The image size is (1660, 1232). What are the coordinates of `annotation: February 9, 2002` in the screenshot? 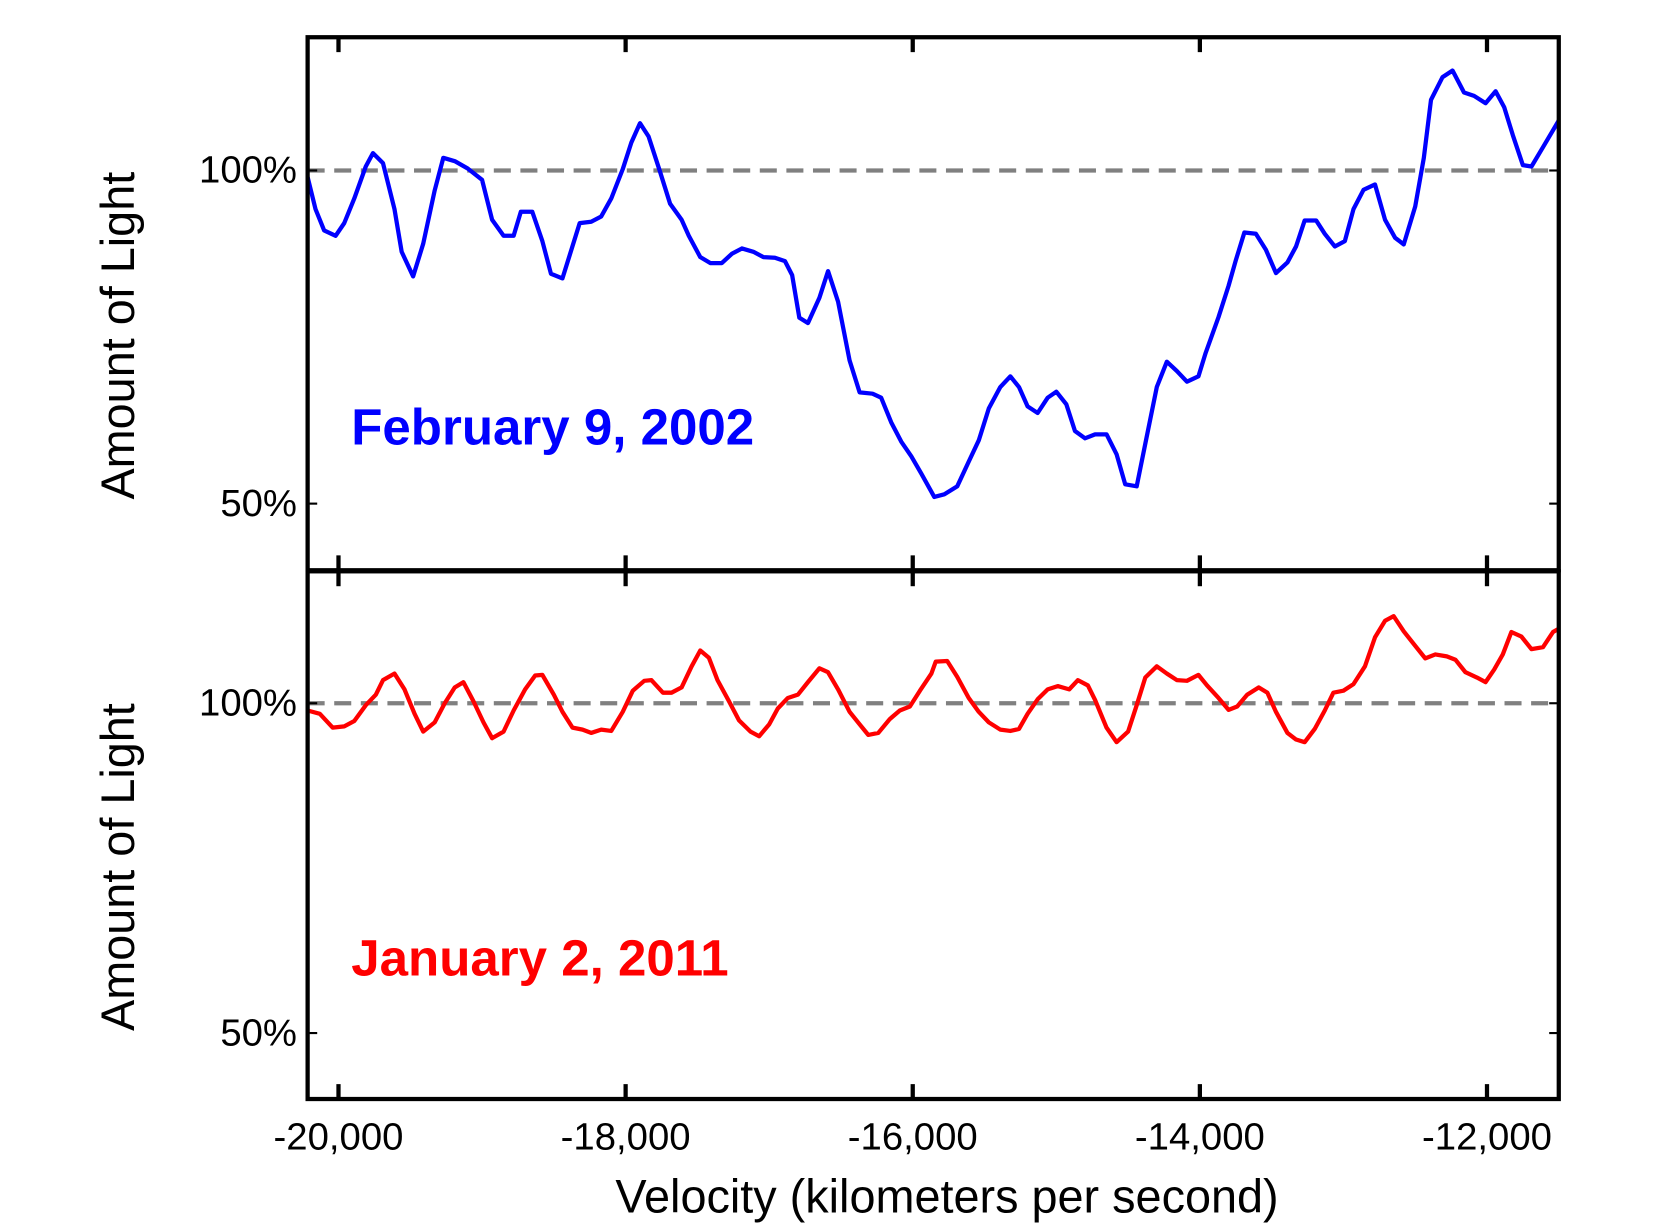 It's located at (552, 426).